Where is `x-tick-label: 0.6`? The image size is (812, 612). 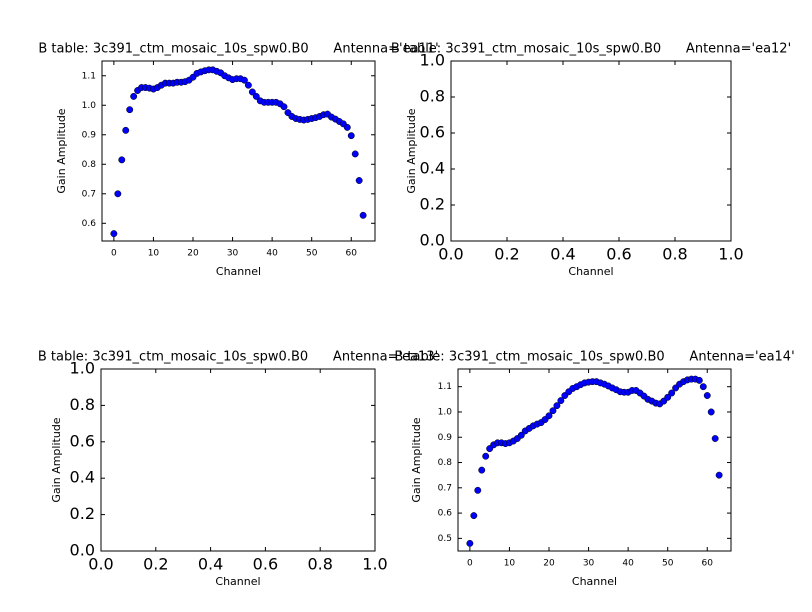 x-tick-label: 0.6 is located at coordinates (265, 564).